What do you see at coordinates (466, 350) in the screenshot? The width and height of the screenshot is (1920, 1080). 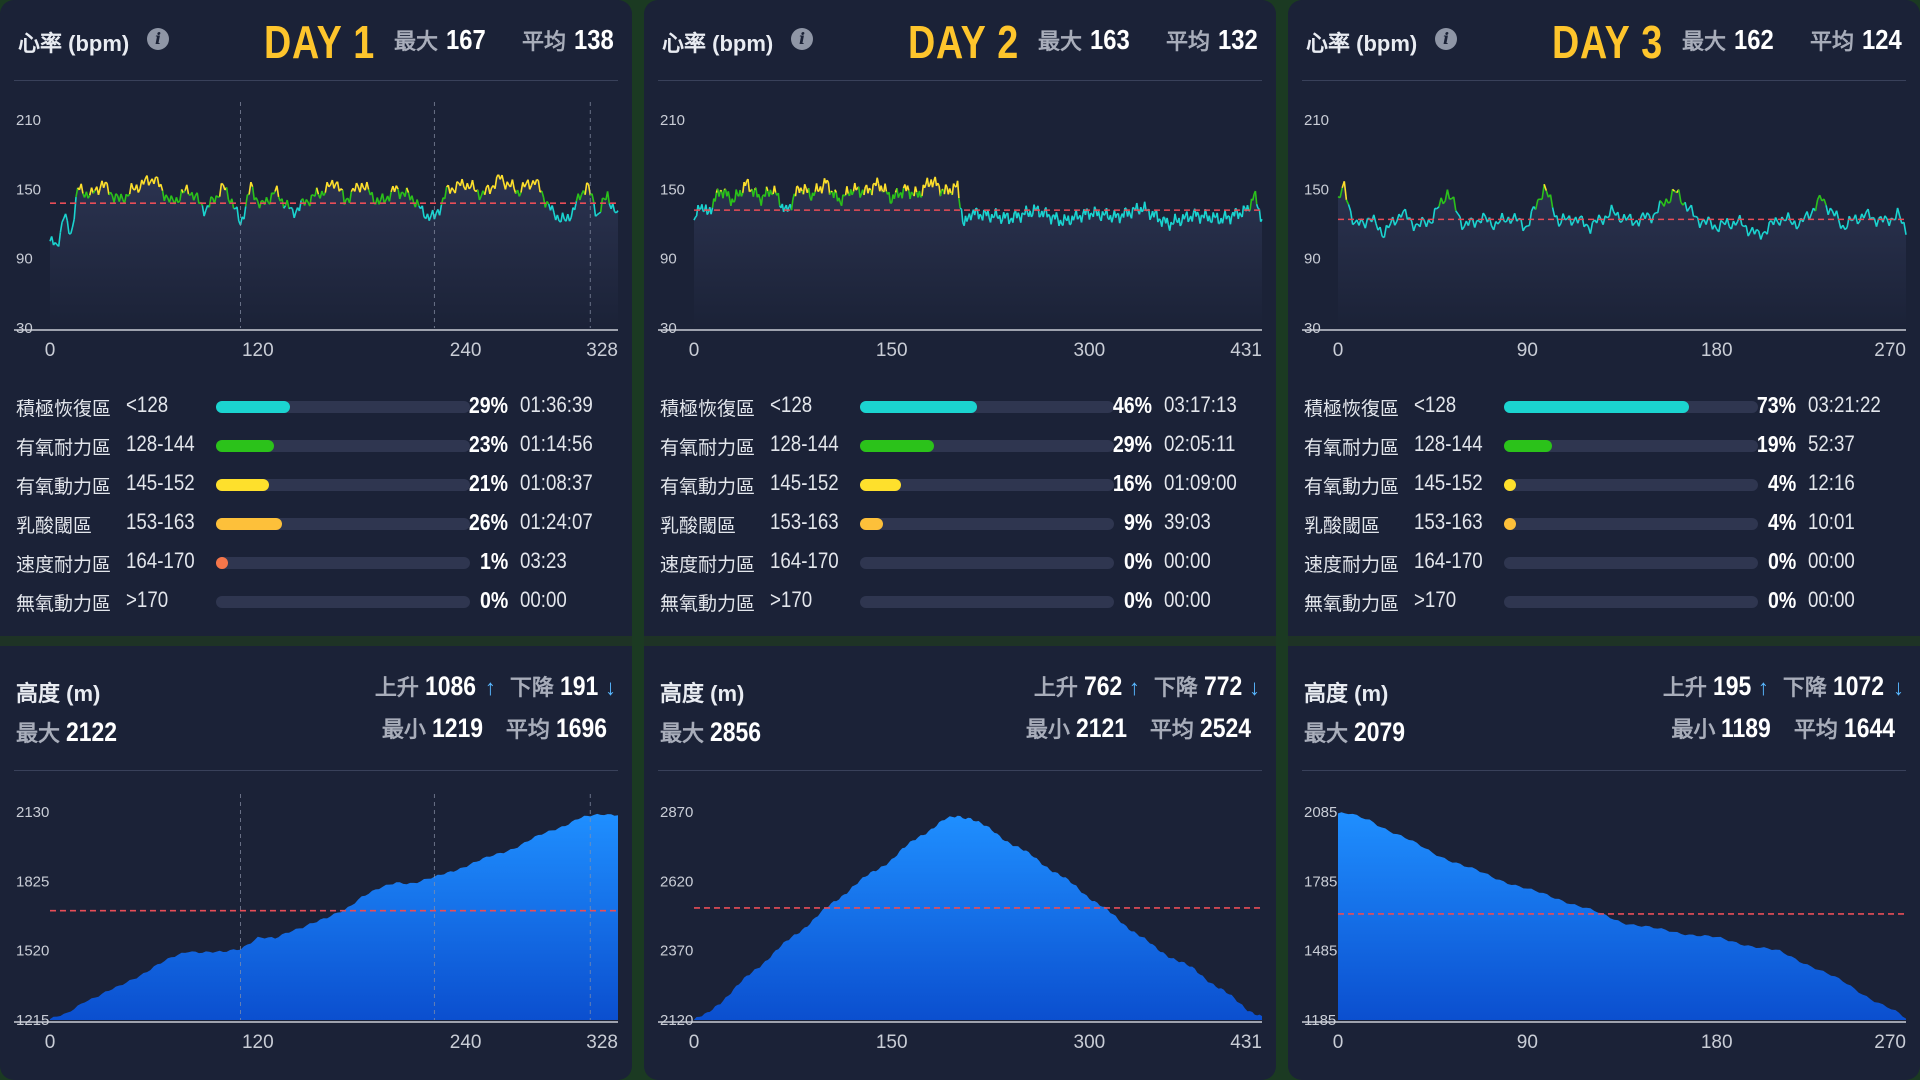 I see `x-tick-label: 240` at bounding box center [466, 350].